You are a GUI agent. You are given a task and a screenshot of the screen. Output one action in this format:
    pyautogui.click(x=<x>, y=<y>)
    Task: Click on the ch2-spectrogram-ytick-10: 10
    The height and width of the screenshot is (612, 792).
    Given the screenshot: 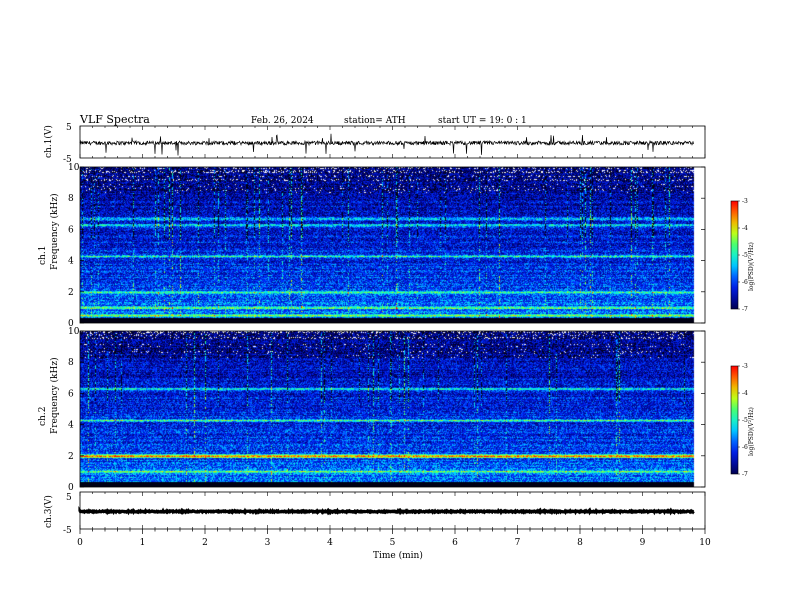 What is the action you would take?
    pyautogui.click(x=74, y=332)
    